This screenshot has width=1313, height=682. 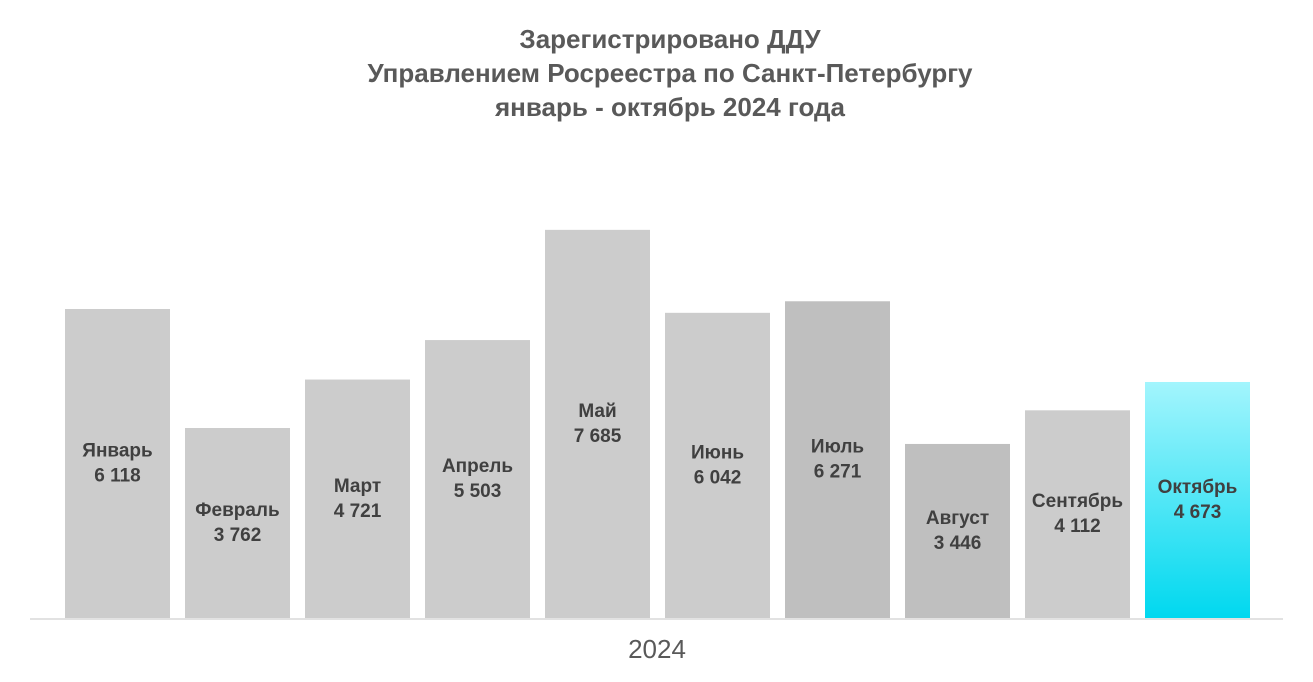 I want to click on category-label: Октябрь, so click(x=1198, y=487).